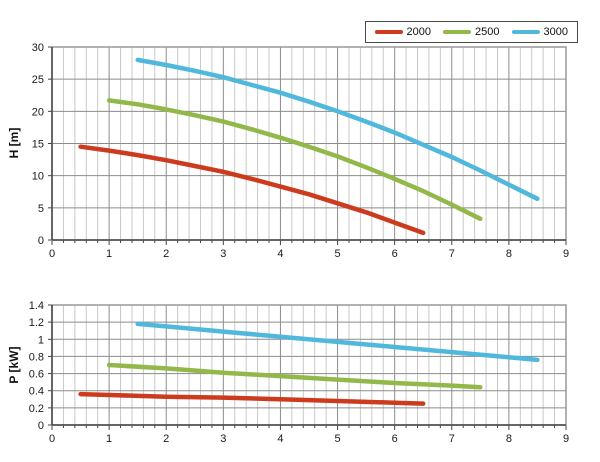 The image size is (600, 462). I want to click on y-tick-label: 5, so click(41, 209).